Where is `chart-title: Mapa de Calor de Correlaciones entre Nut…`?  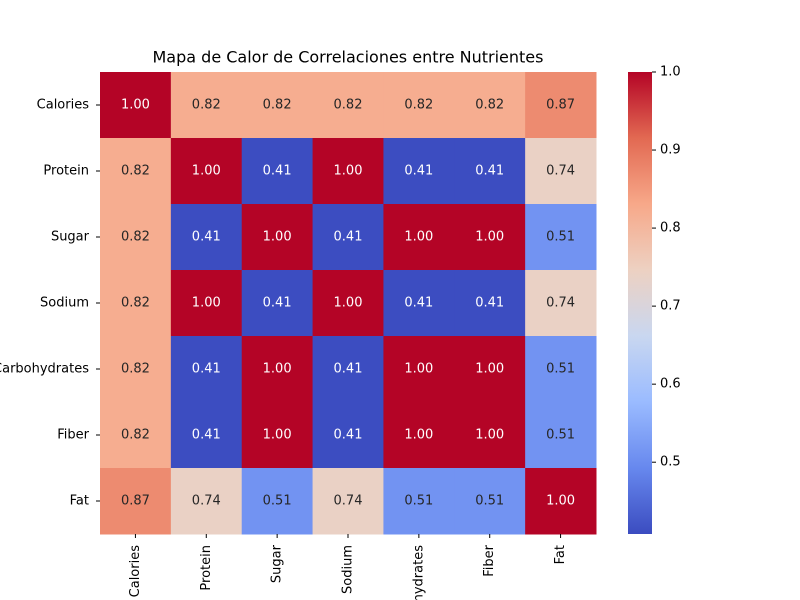
chart-title: Mapa de Calor de Correlaciones entre Nut… is located at coordinates (348, 57).